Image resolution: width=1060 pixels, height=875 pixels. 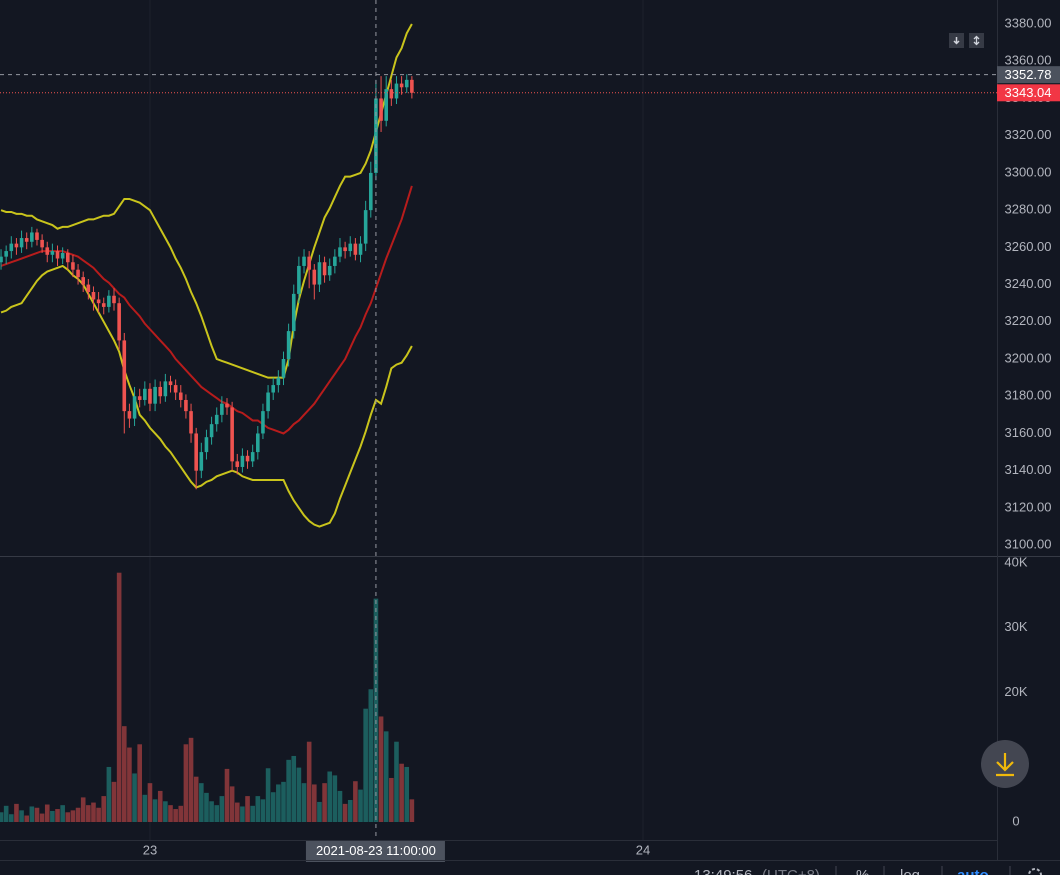 What do you see at coordinates (910, 871) in the screenshot?
I see `log-toggle: log` at bounding box center [910, 871].